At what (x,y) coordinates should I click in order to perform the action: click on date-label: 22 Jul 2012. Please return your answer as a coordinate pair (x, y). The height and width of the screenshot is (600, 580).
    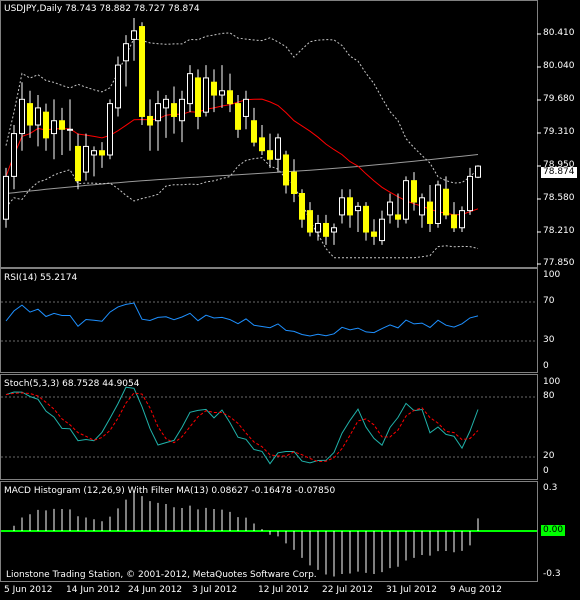
    Looking at the image, I should click on (347, 590).